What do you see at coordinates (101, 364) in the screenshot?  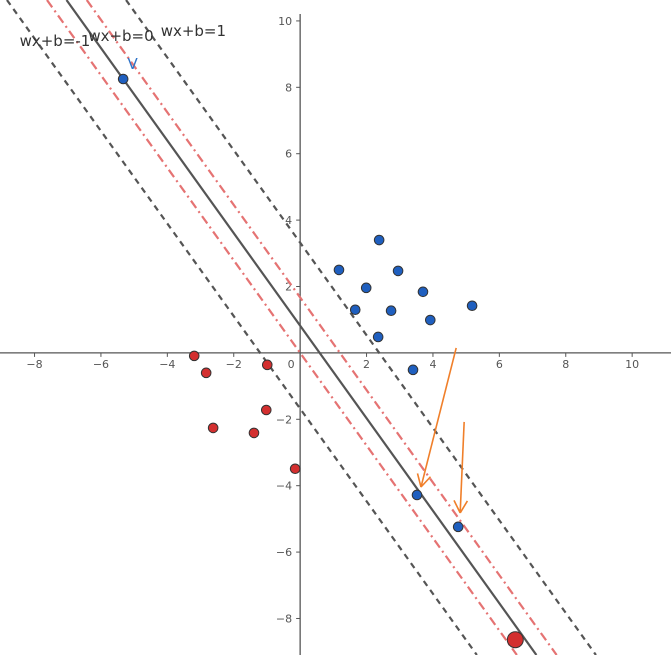 I see `x-tick-label: −6` at bounding box center [101, 364].